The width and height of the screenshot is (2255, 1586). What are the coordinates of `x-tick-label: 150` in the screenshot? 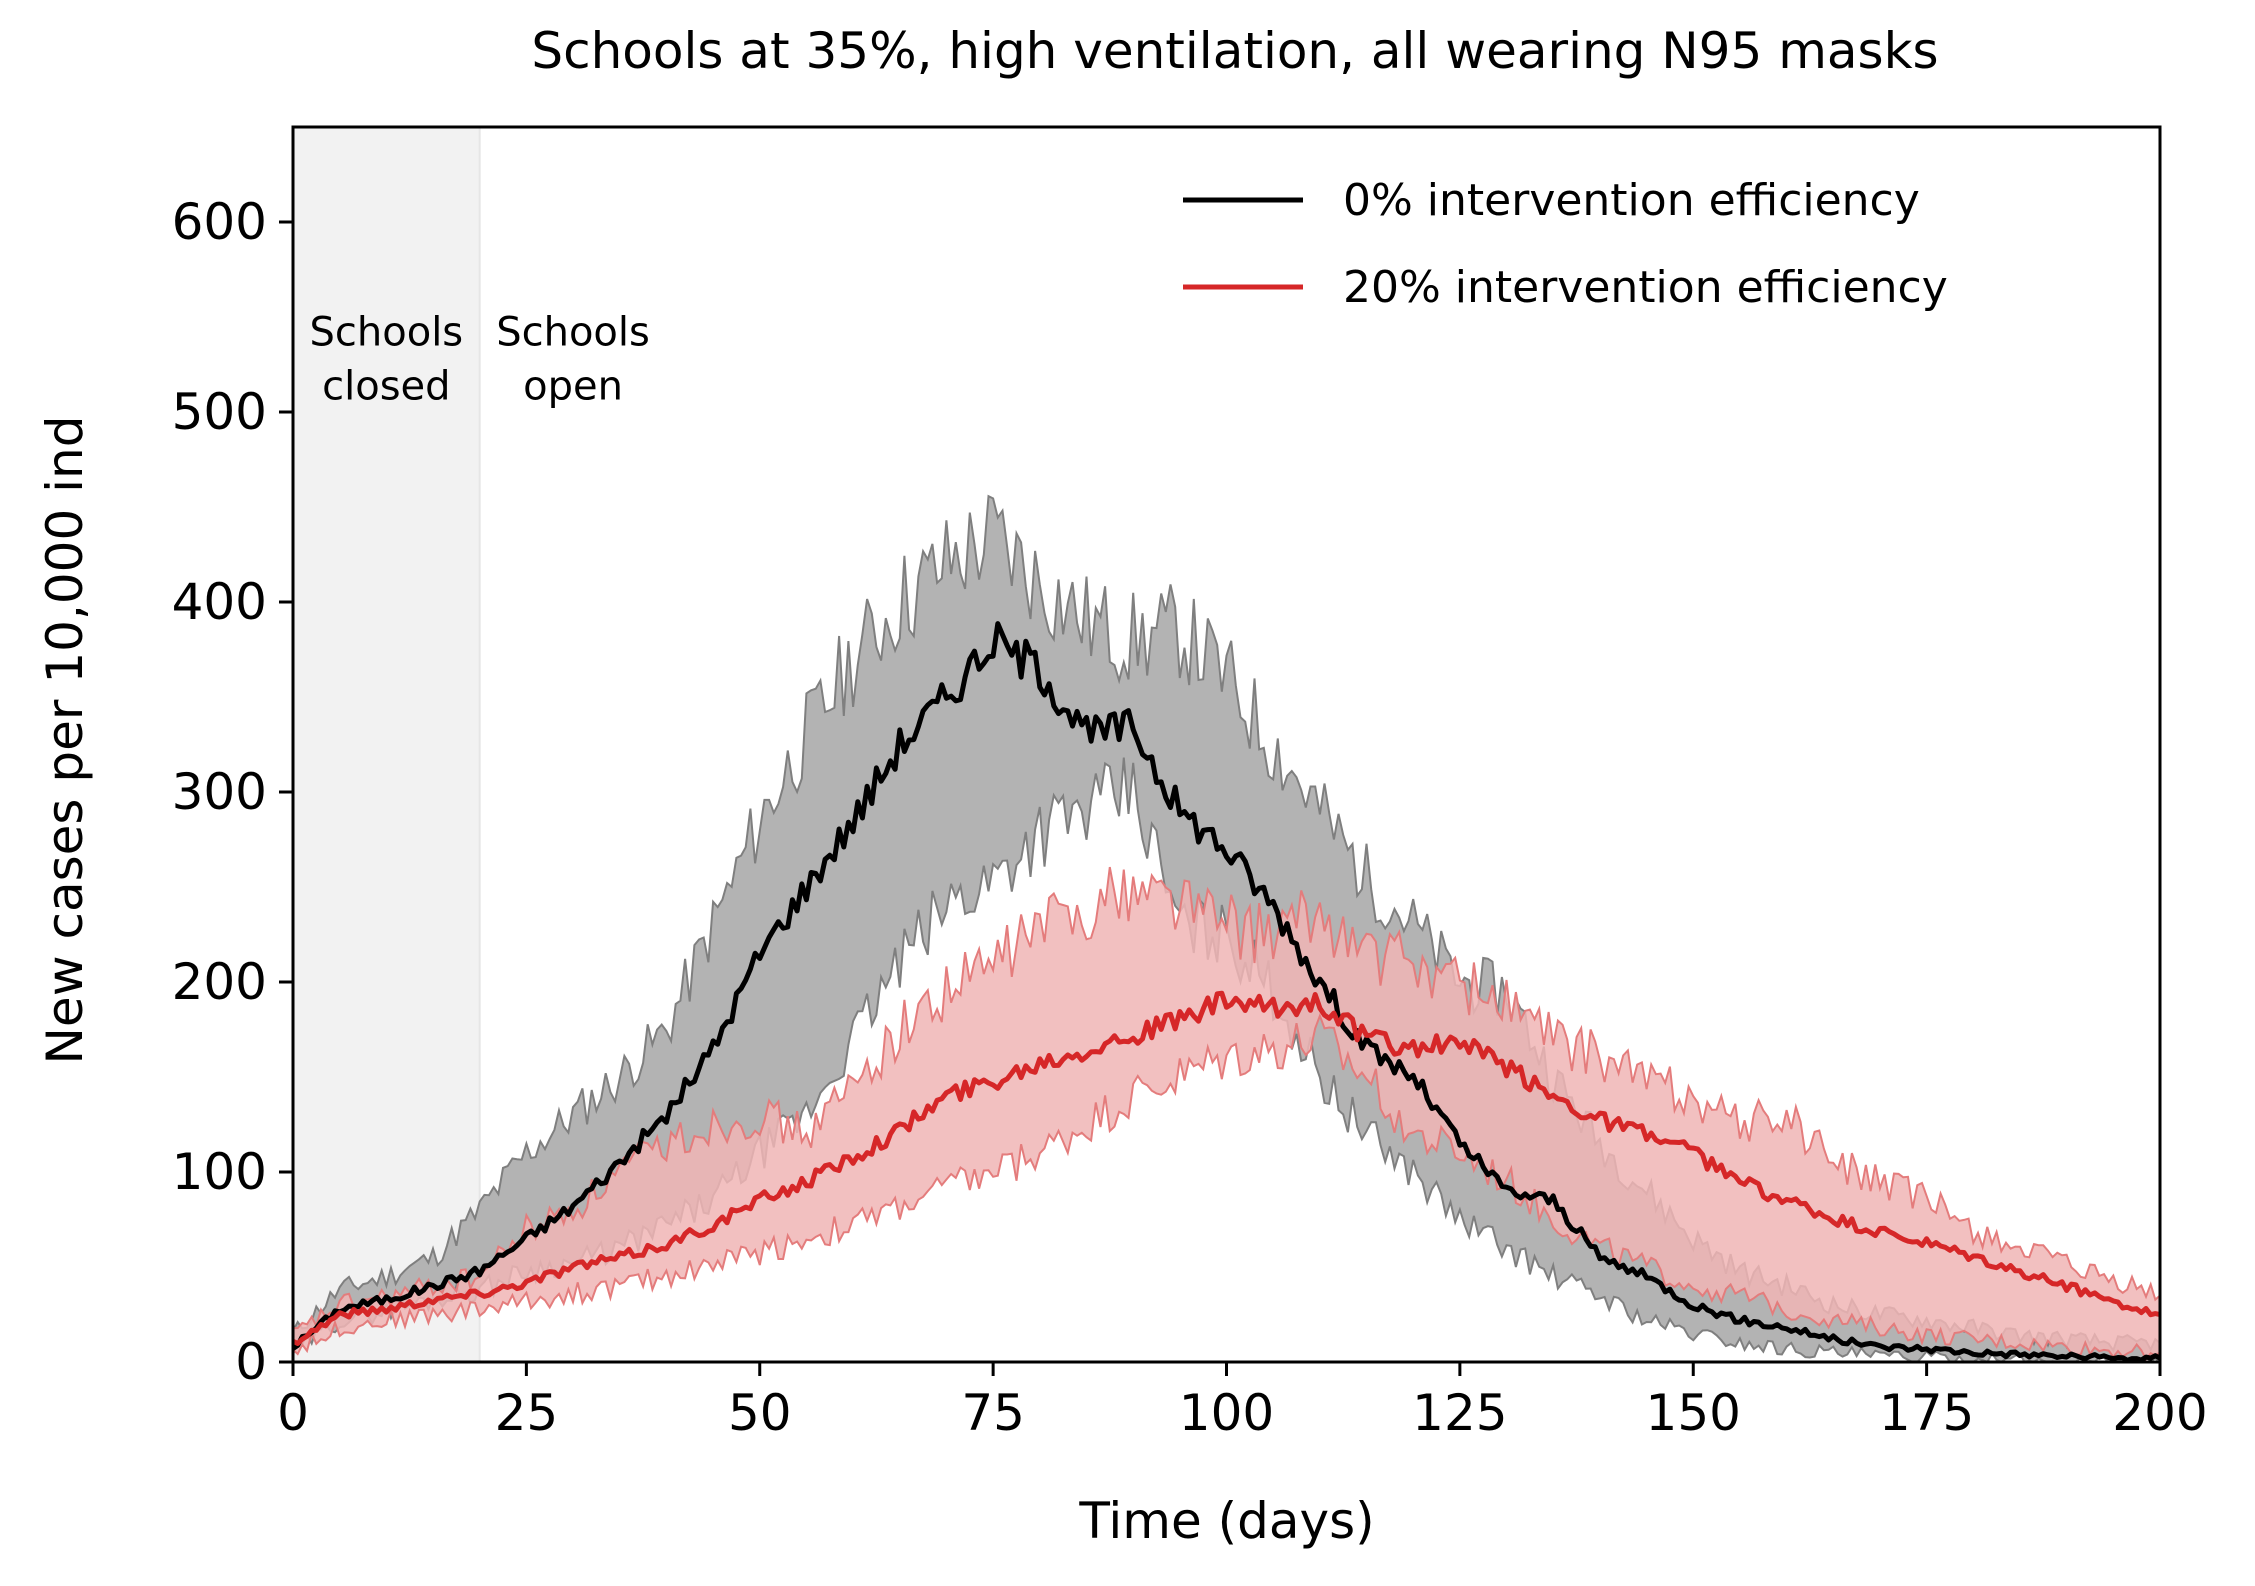 It's located at (1693, 1413).